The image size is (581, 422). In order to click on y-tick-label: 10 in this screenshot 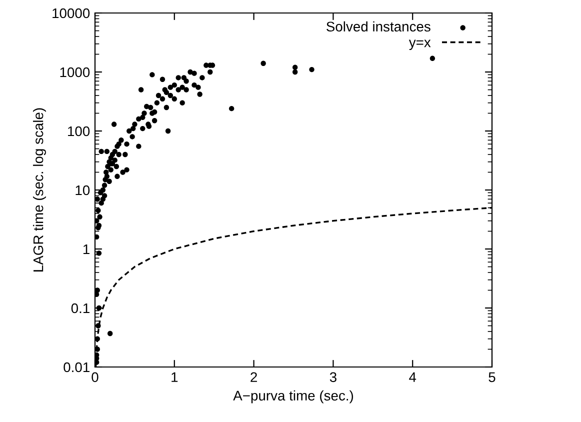, I will do `click(83, 190)`.